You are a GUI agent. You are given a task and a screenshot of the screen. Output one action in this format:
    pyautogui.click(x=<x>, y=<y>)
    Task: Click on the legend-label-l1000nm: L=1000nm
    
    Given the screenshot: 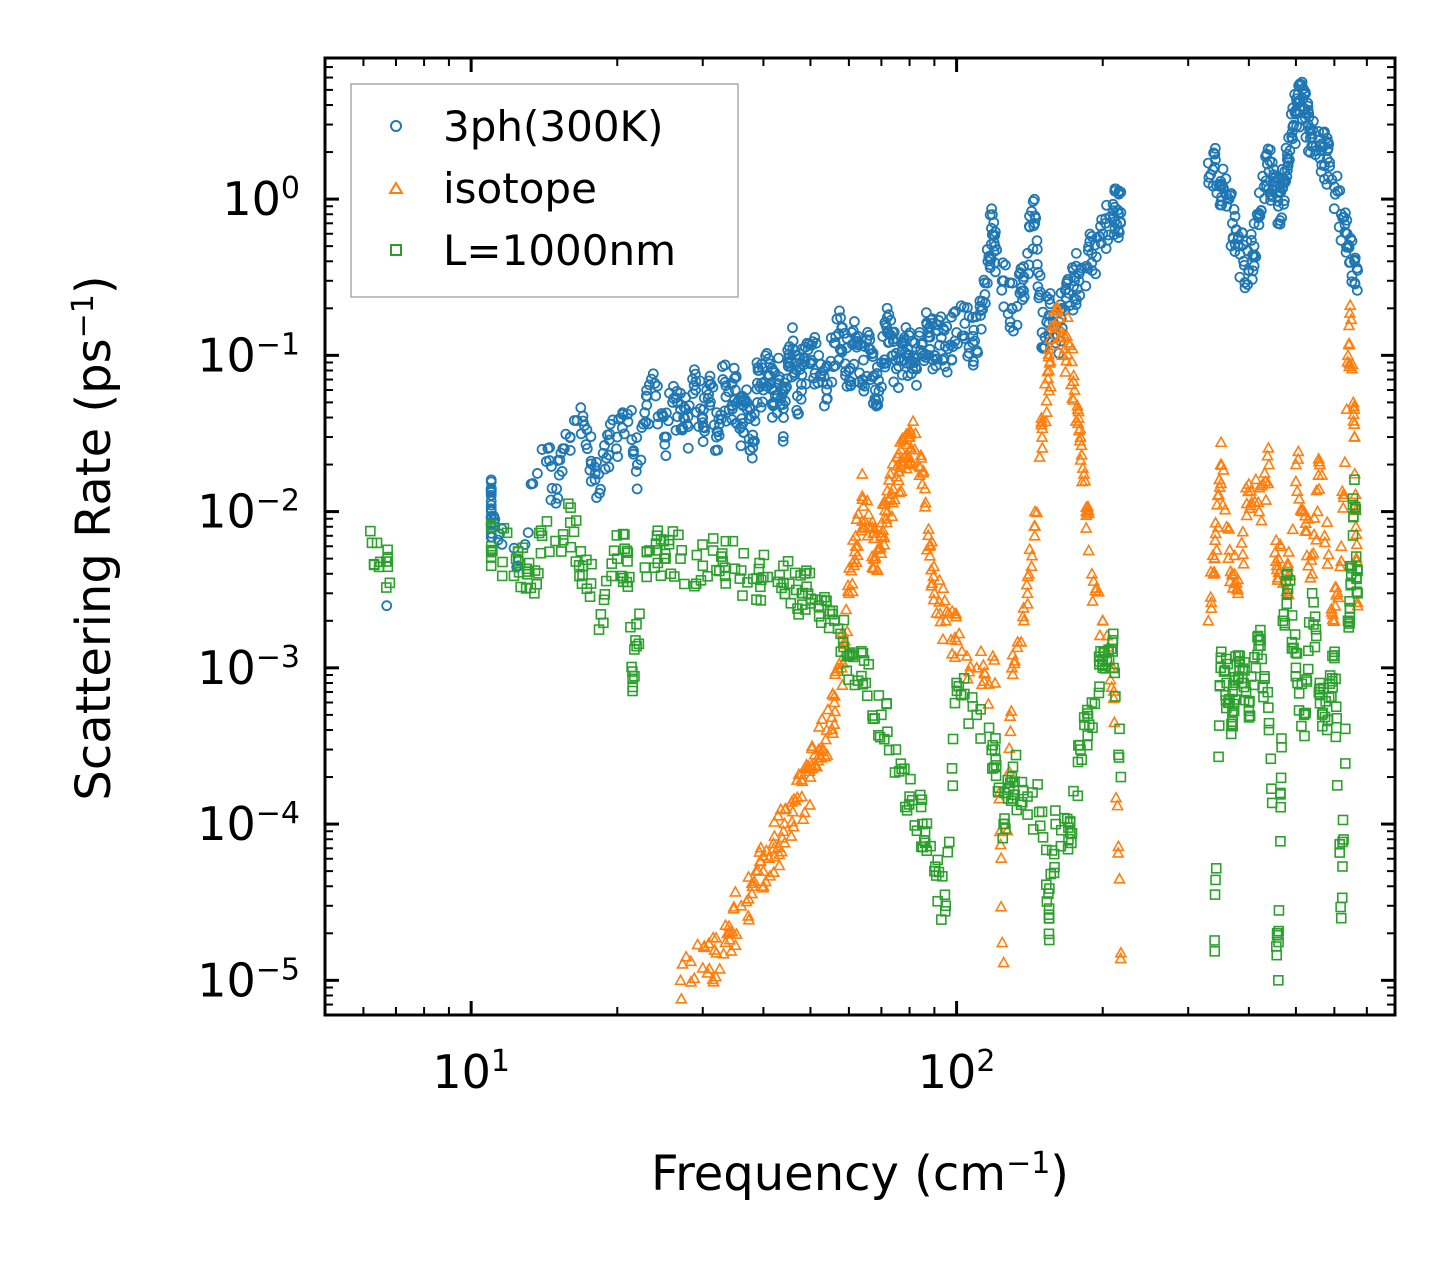 What is the action you would take?
    pyautogui.click(x=559, y=250)
    